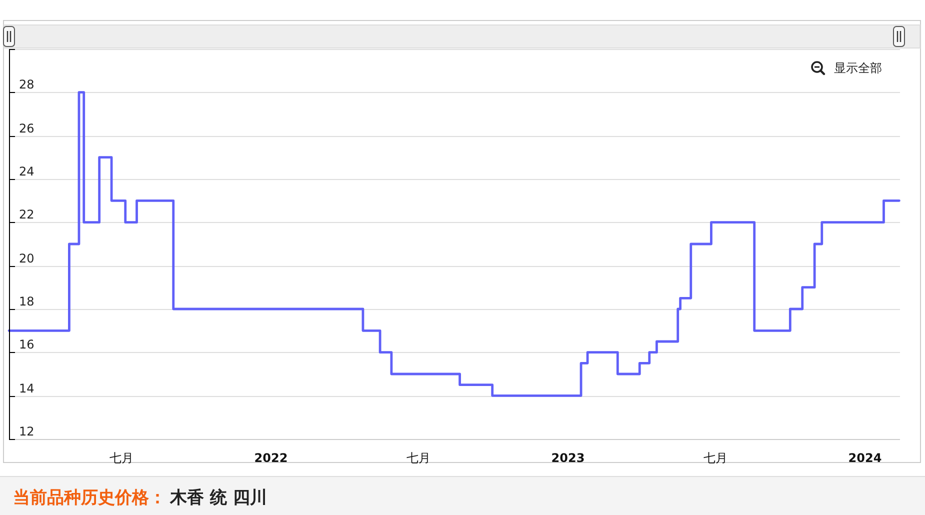  I want to click on y-tick-label: 26, so click(26, 129).